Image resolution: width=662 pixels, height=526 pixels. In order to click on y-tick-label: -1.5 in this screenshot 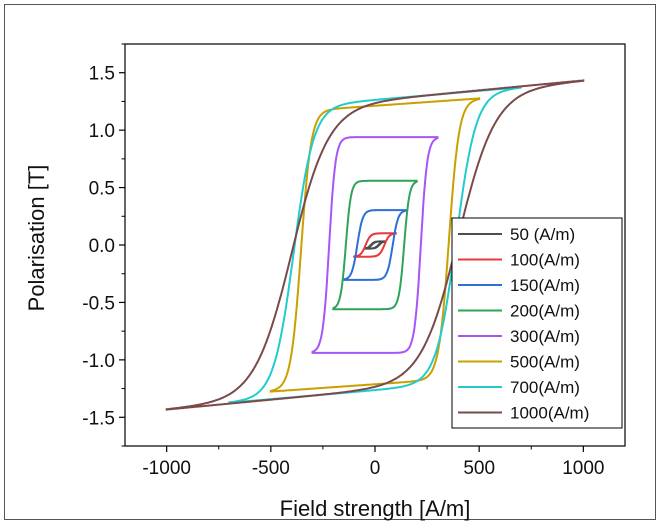, I will do `click(98, 418)`.